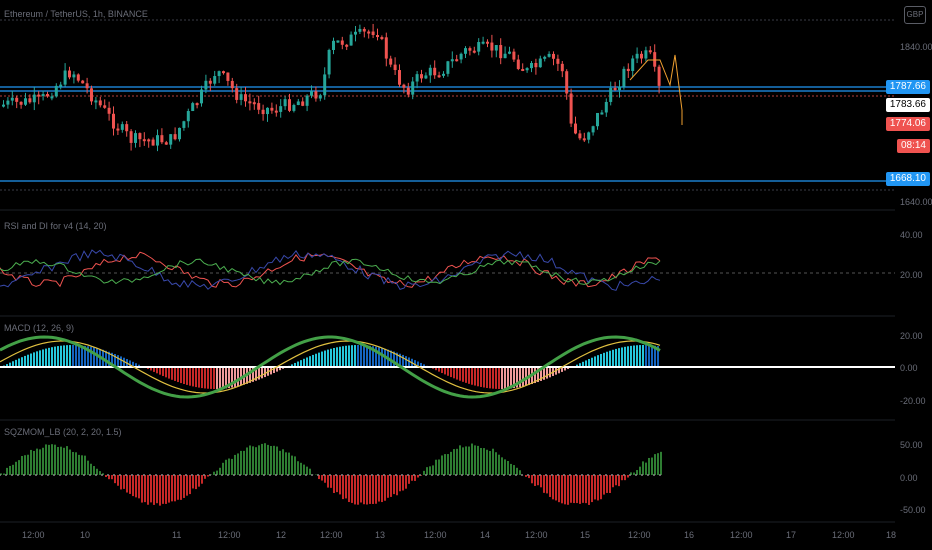 The height and width of the screenshot is (550, 932). Describe the element at coordinates (907, 124) in the screenshot. I see `price-tag-last: 1774.06` at that location.